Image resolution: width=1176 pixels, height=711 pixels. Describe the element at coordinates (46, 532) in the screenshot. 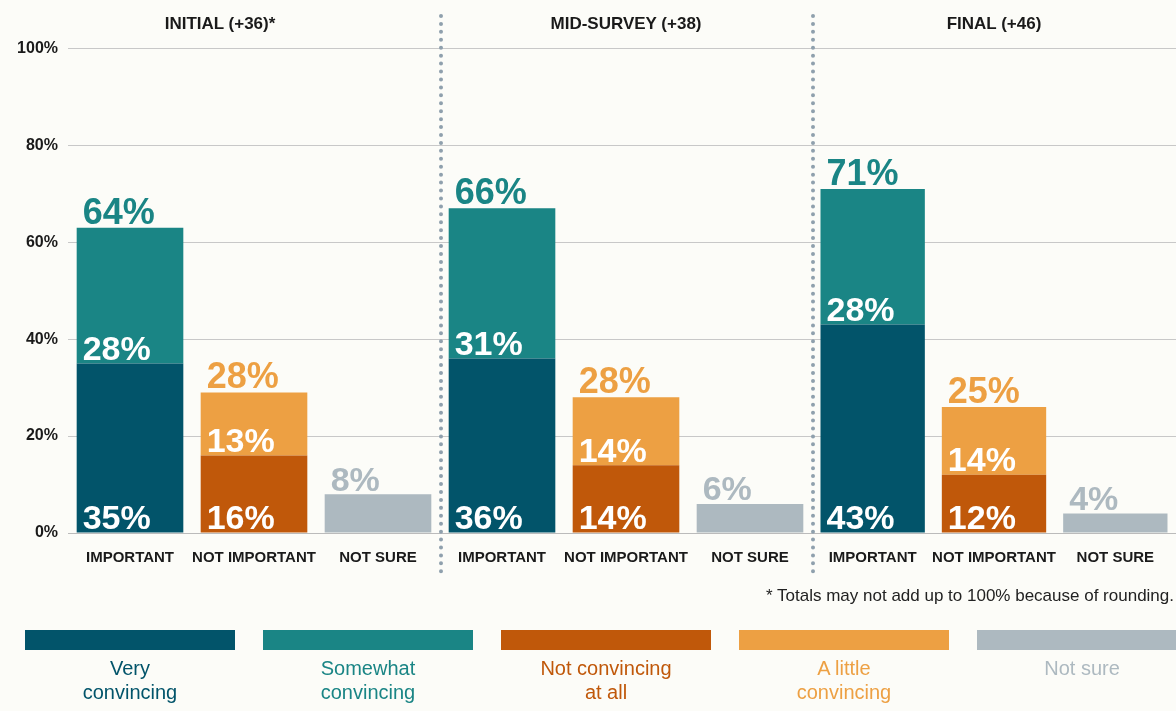

I see `y-tick-label: 0%` at that location.